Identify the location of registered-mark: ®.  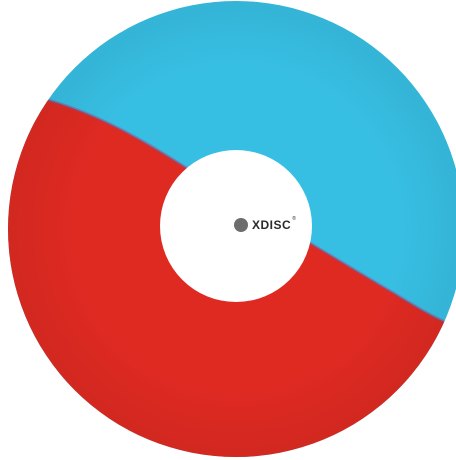
(294, 218).